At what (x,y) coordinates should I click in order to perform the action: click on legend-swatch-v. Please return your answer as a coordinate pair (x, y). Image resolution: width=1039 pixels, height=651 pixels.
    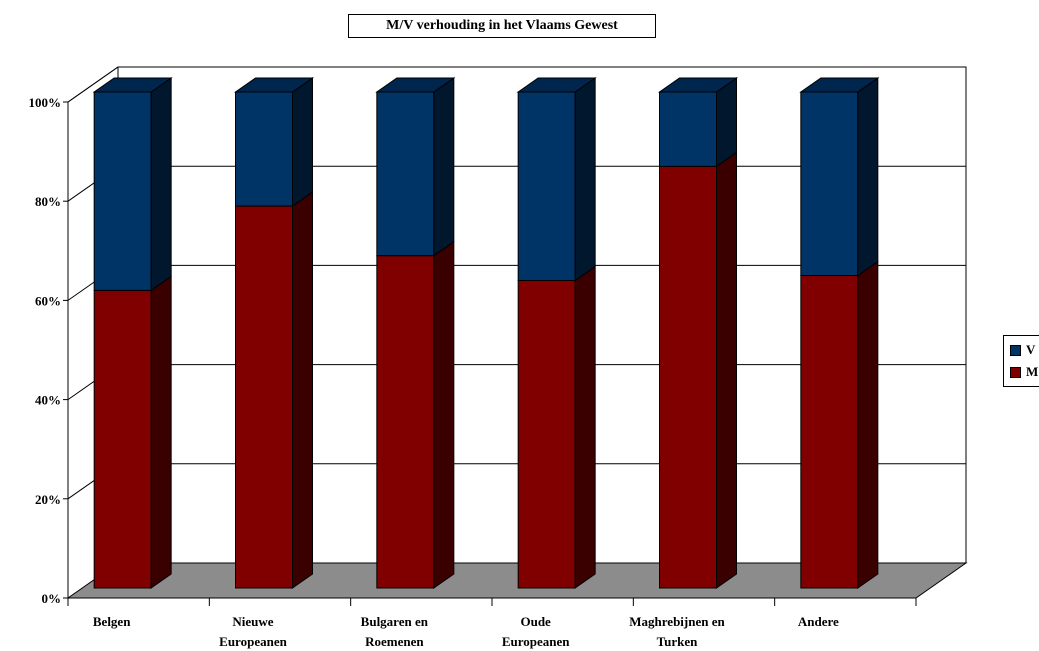
    Looking at the image, I should click on (1015, 350).